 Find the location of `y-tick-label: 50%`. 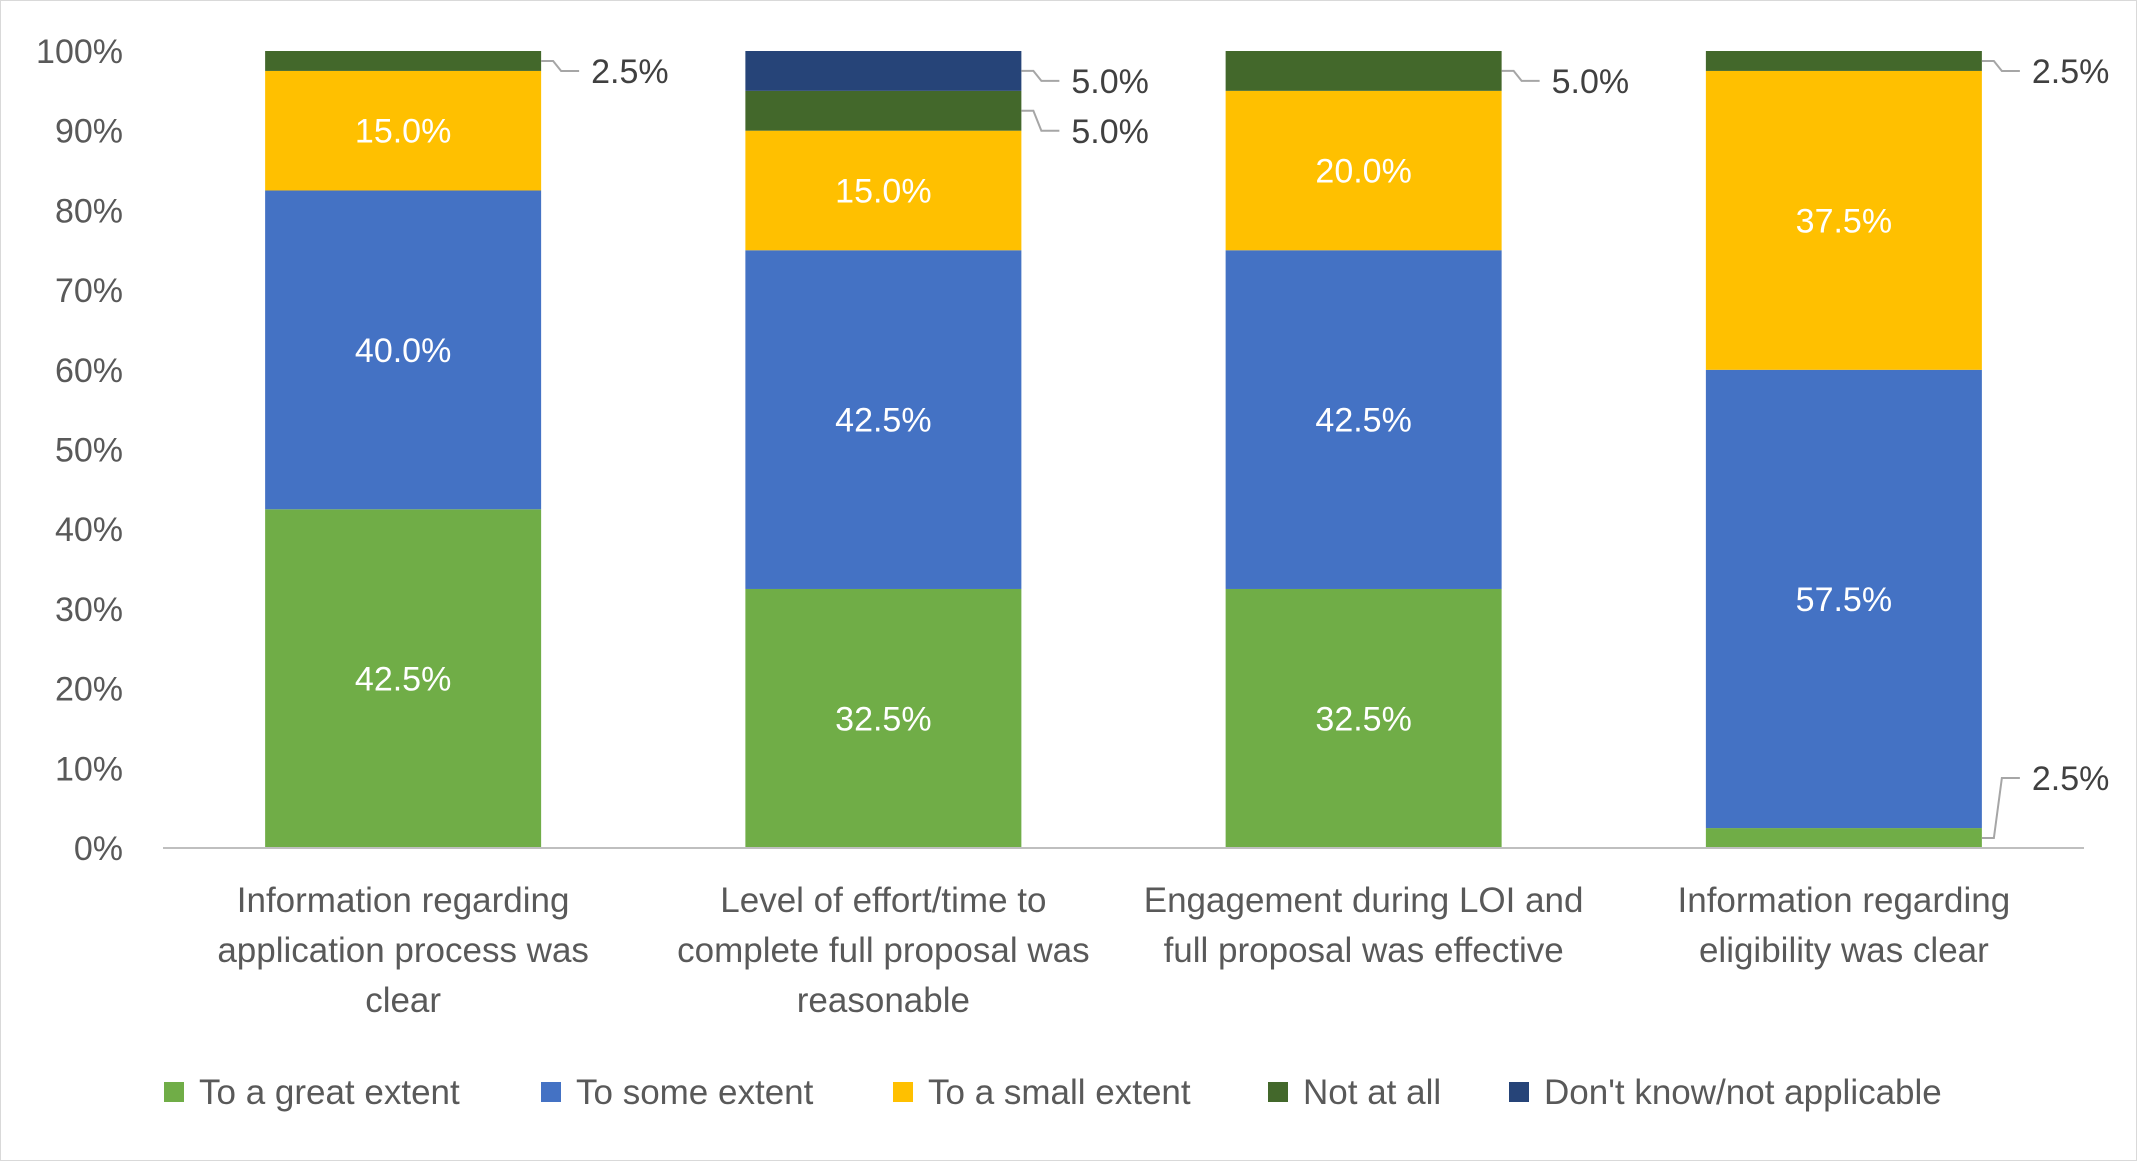

y-tick-label: 50% is located at coordinates (89, 451).